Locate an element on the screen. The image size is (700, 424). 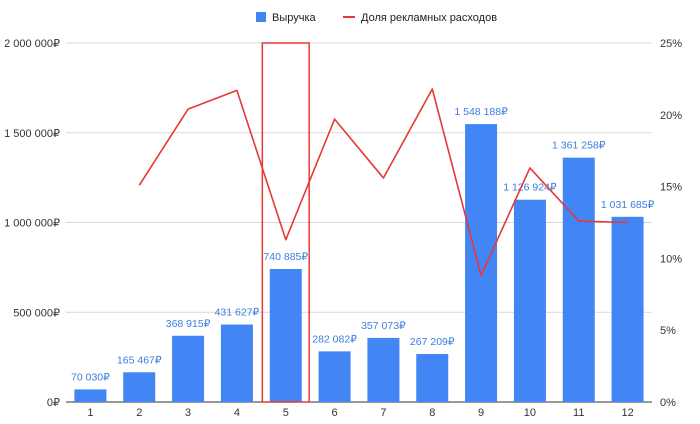
bar-value-label: 1 548 188₽ is located at coordinates (481, 112).